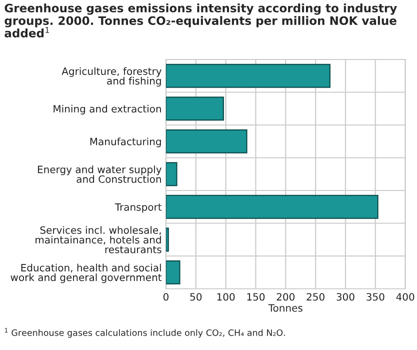 The width and height of the screenshot is (417, 350). What do you see at coordinates (86, 274) in the screenshot?
I see `y-tick-label: Education, health and social work and general government` at bounding box center [86, 274].